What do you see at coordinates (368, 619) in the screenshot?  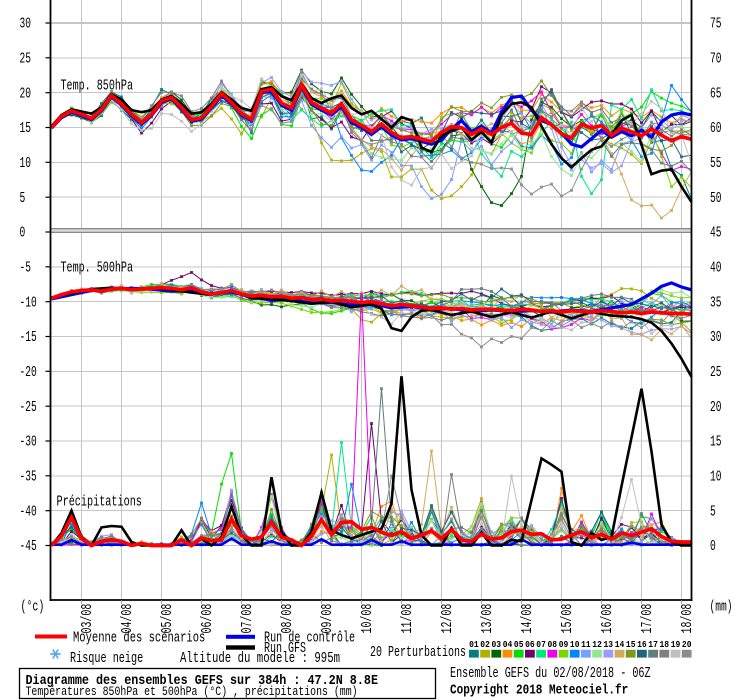 I see `svg-text: 10/08` at bounding box center [368, 619].